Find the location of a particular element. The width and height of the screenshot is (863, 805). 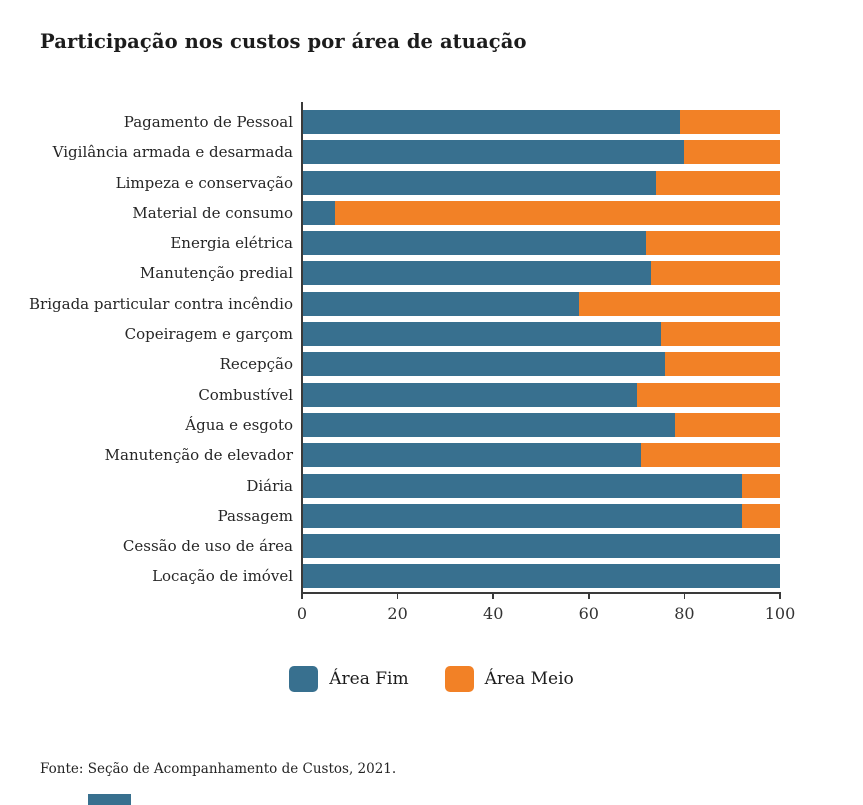

chart-row: Energia elétrica is located at coordinates (431, 243).